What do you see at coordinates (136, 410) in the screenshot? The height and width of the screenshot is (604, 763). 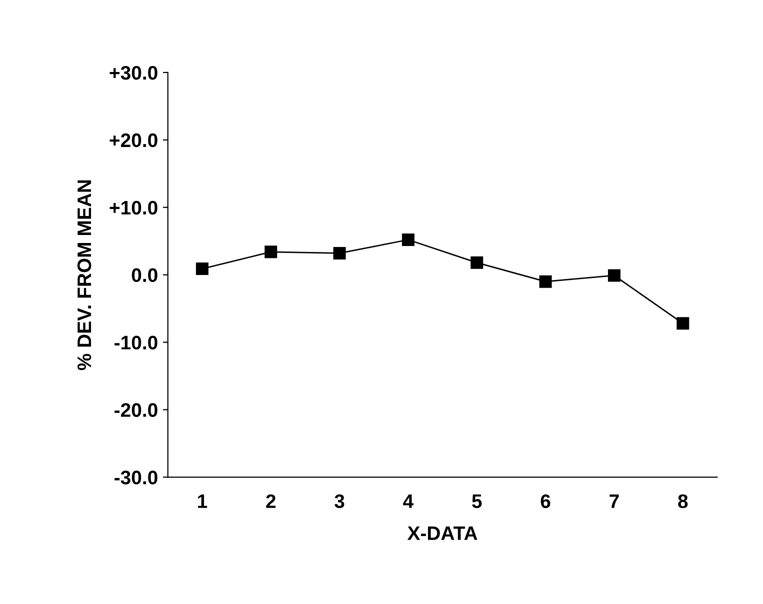 I see `y-tick-label: -20.0` at bounding box center [136, 410].